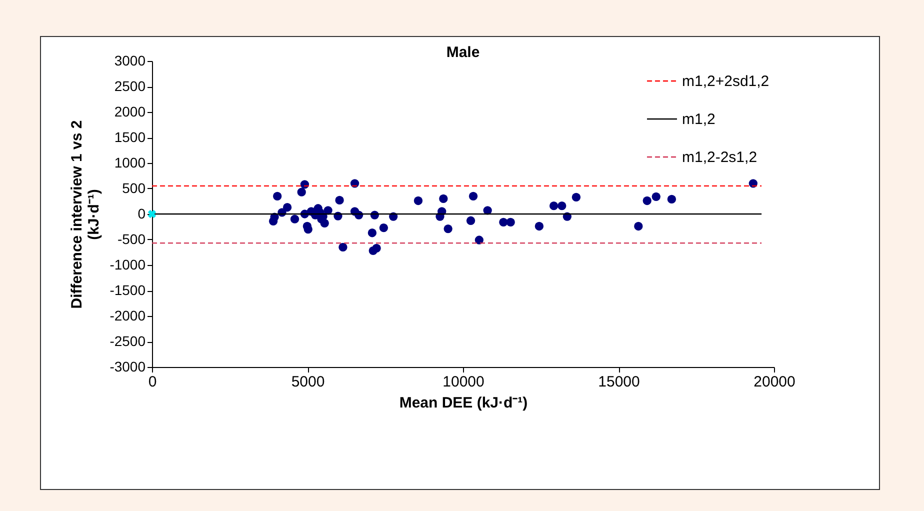 The image size is (924, 511). Describe the element at coordinates (128, 316) in the screenshot. I see `y-tick-label: -2000` at that location.